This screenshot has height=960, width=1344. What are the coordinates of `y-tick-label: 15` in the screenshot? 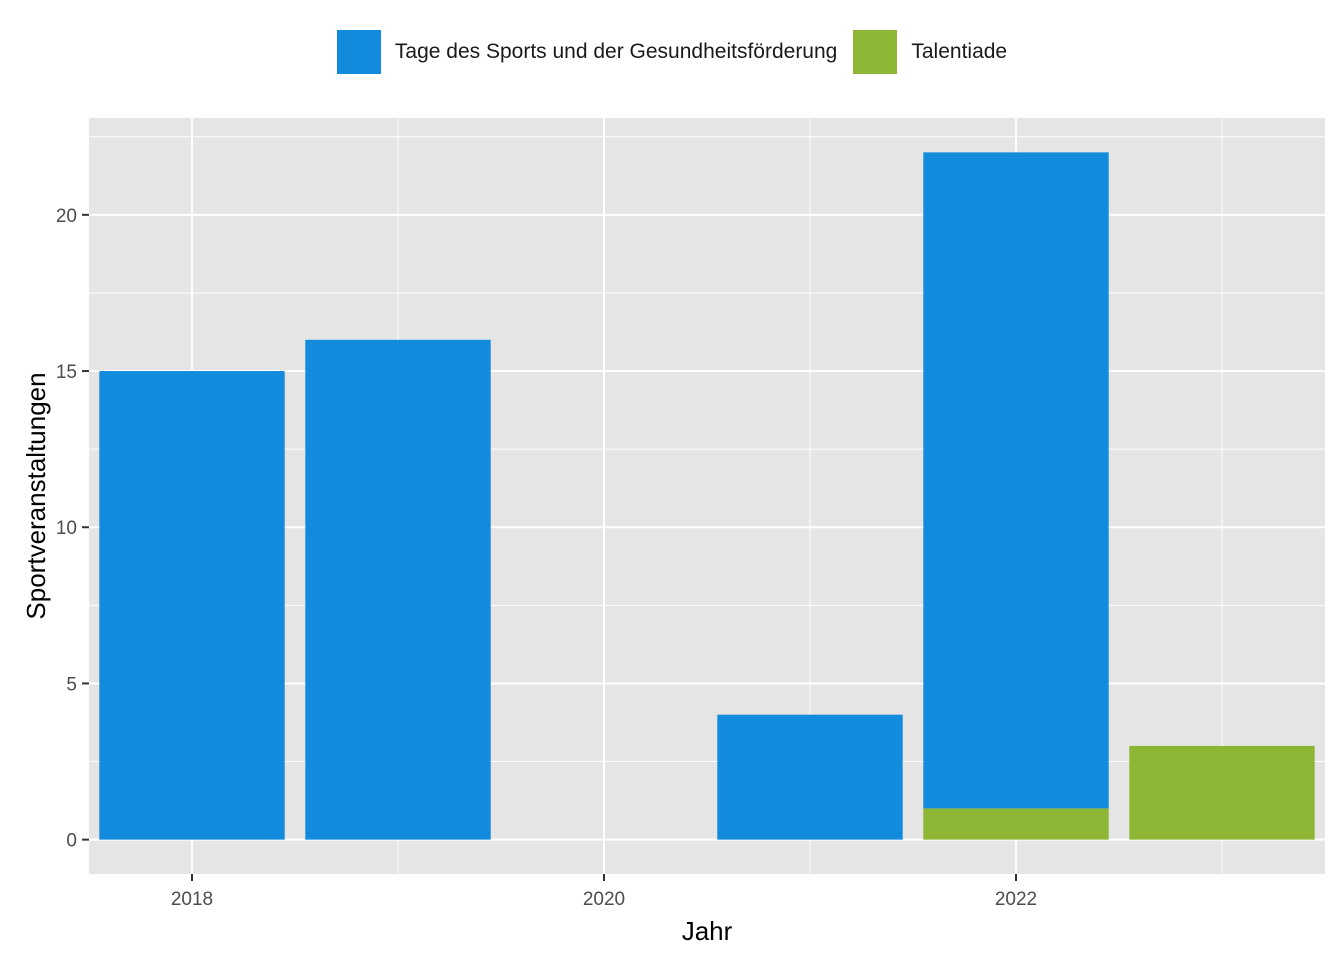 It's located at (66, 372).